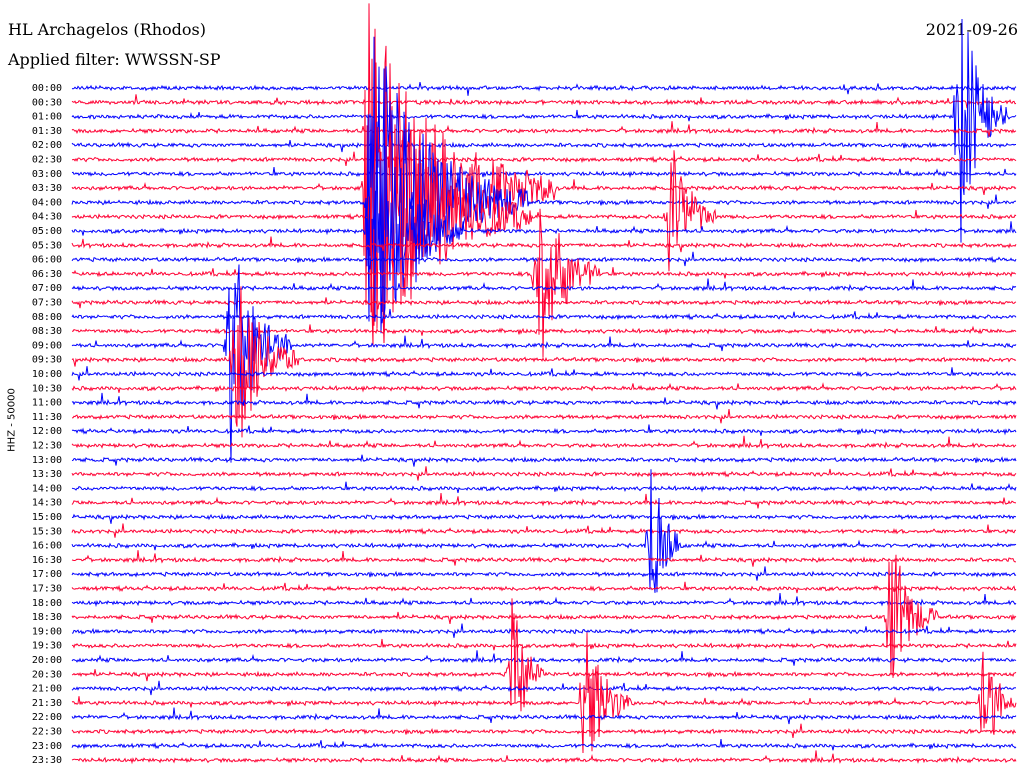 This screenshot has width=1024, height=780. I want to click on y-tick-label: 23:30, so click(47, 760).